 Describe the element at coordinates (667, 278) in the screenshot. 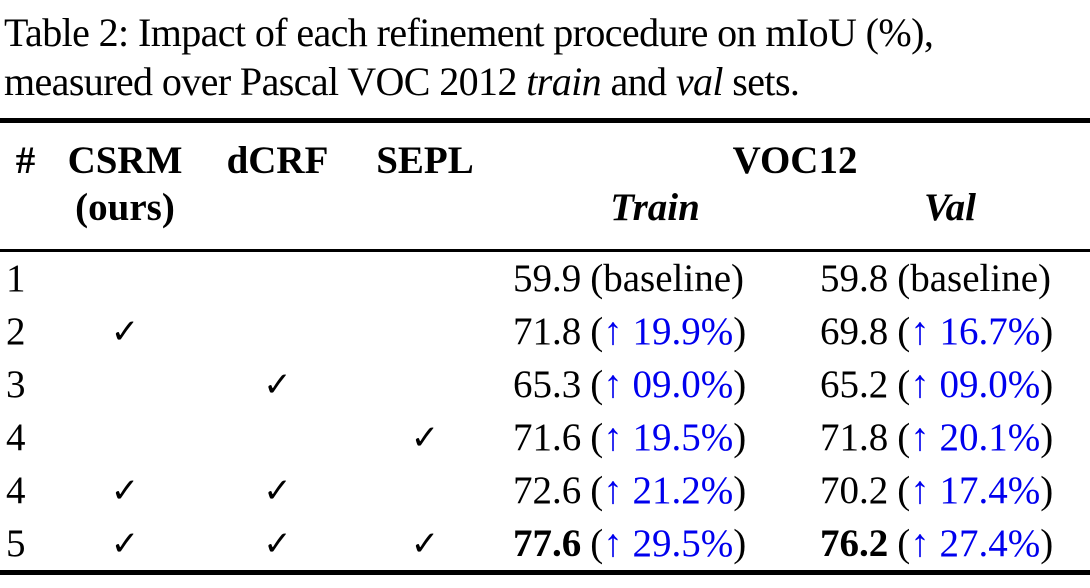

I see `train-delta: baseline` at that location.